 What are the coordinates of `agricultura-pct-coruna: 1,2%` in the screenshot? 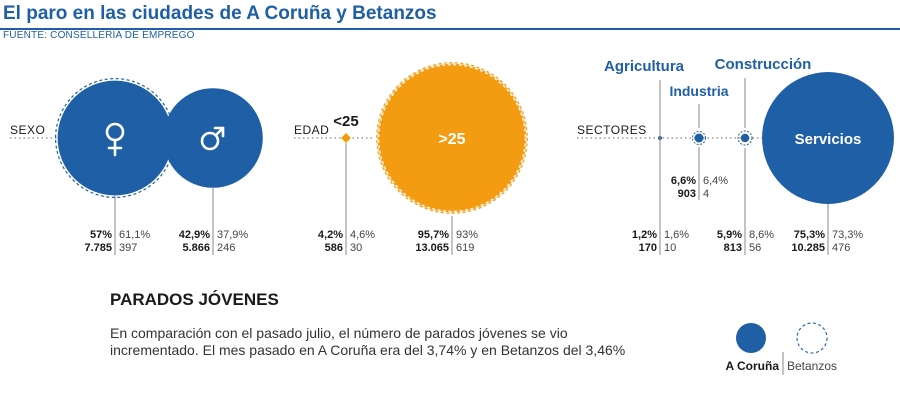 It's located at (644, 235).